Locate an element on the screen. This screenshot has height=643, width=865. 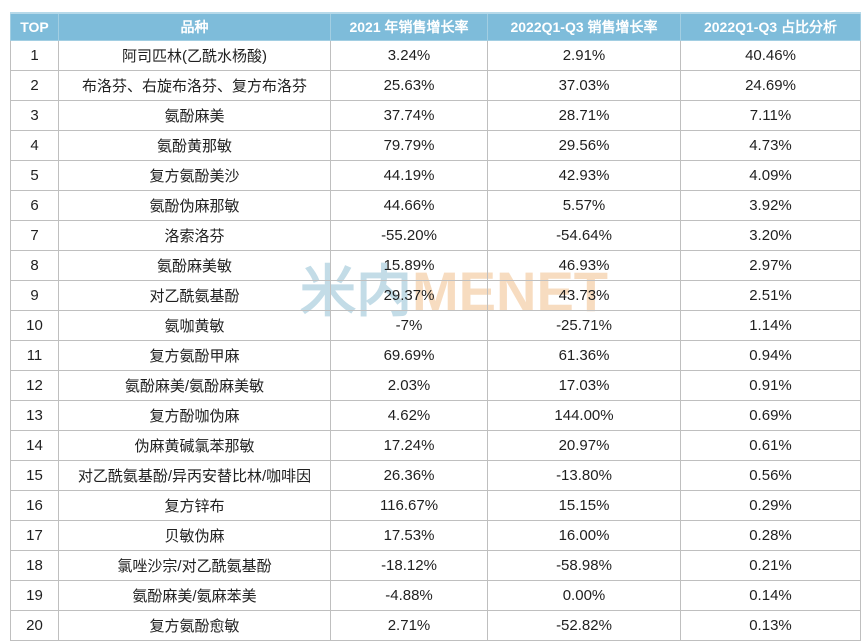
growth-2022-cell: 28.71% is located at coordinates (584, 115).